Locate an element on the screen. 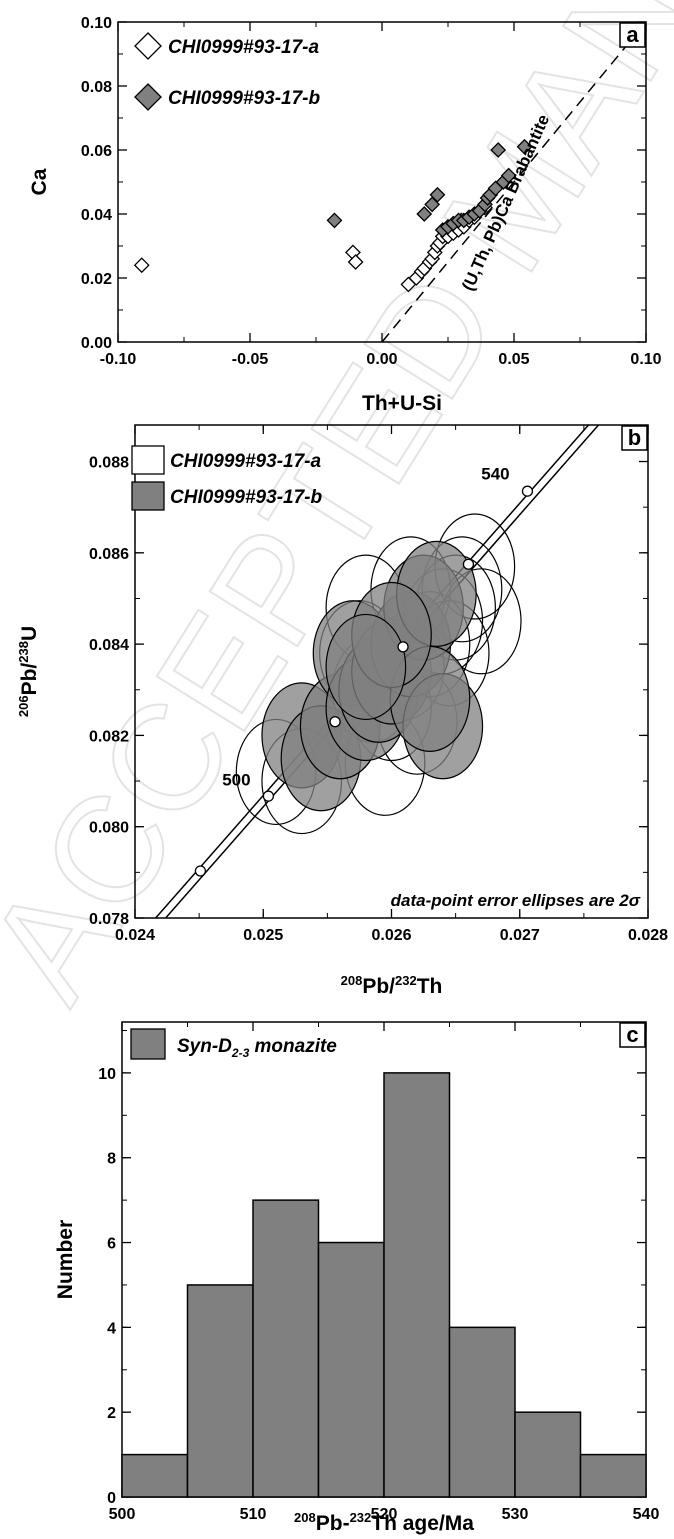 This screenshot has width=674, height=1539. concordia-age-label: 540 is located at coordinates (495, 473).